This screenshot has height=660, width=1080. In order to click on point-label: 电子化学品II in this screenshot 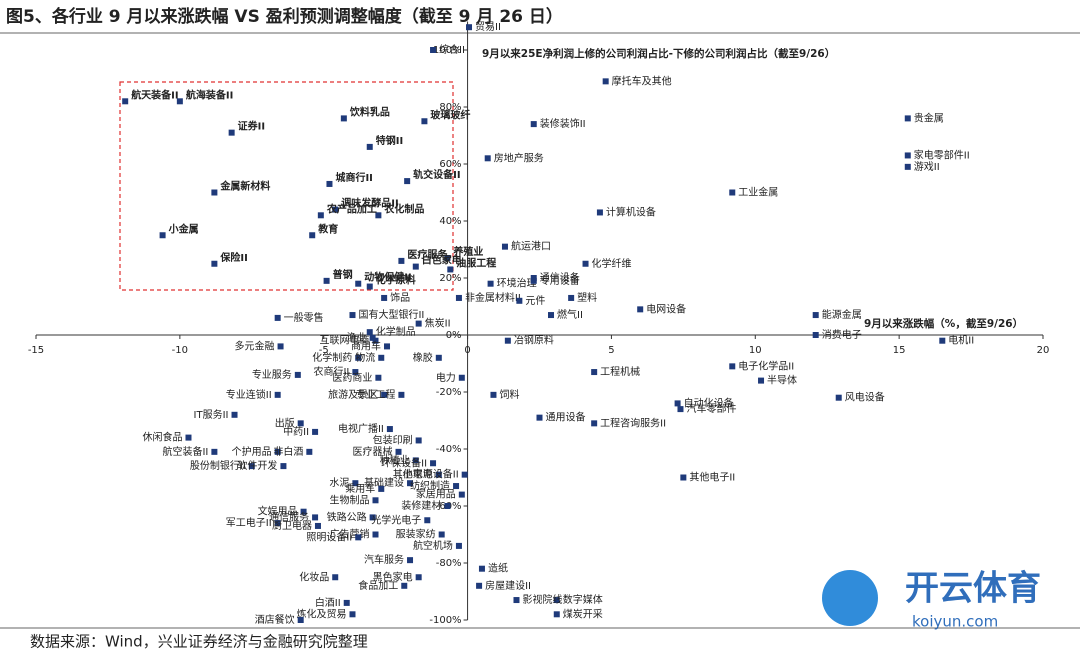, I will do `click(766, 365)`.